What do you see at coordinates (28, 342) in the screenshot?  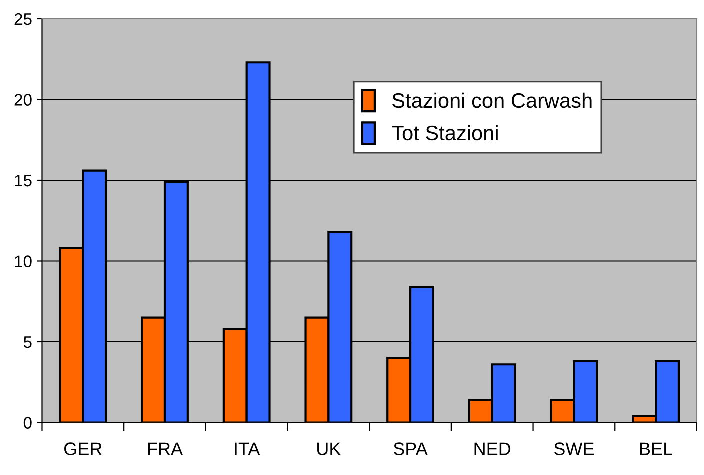 I see `y-tick-label: 5` at bounding box center [28, 342].